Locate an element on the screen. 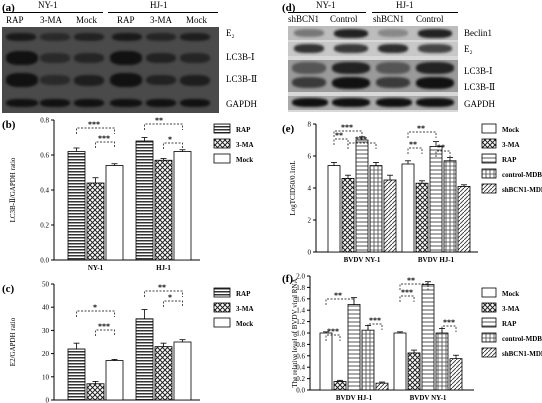 Image resolution: width=542 pixels, height=403 pixels. chart-f-sig-label-1: *** is located at coordinates (333, 331).